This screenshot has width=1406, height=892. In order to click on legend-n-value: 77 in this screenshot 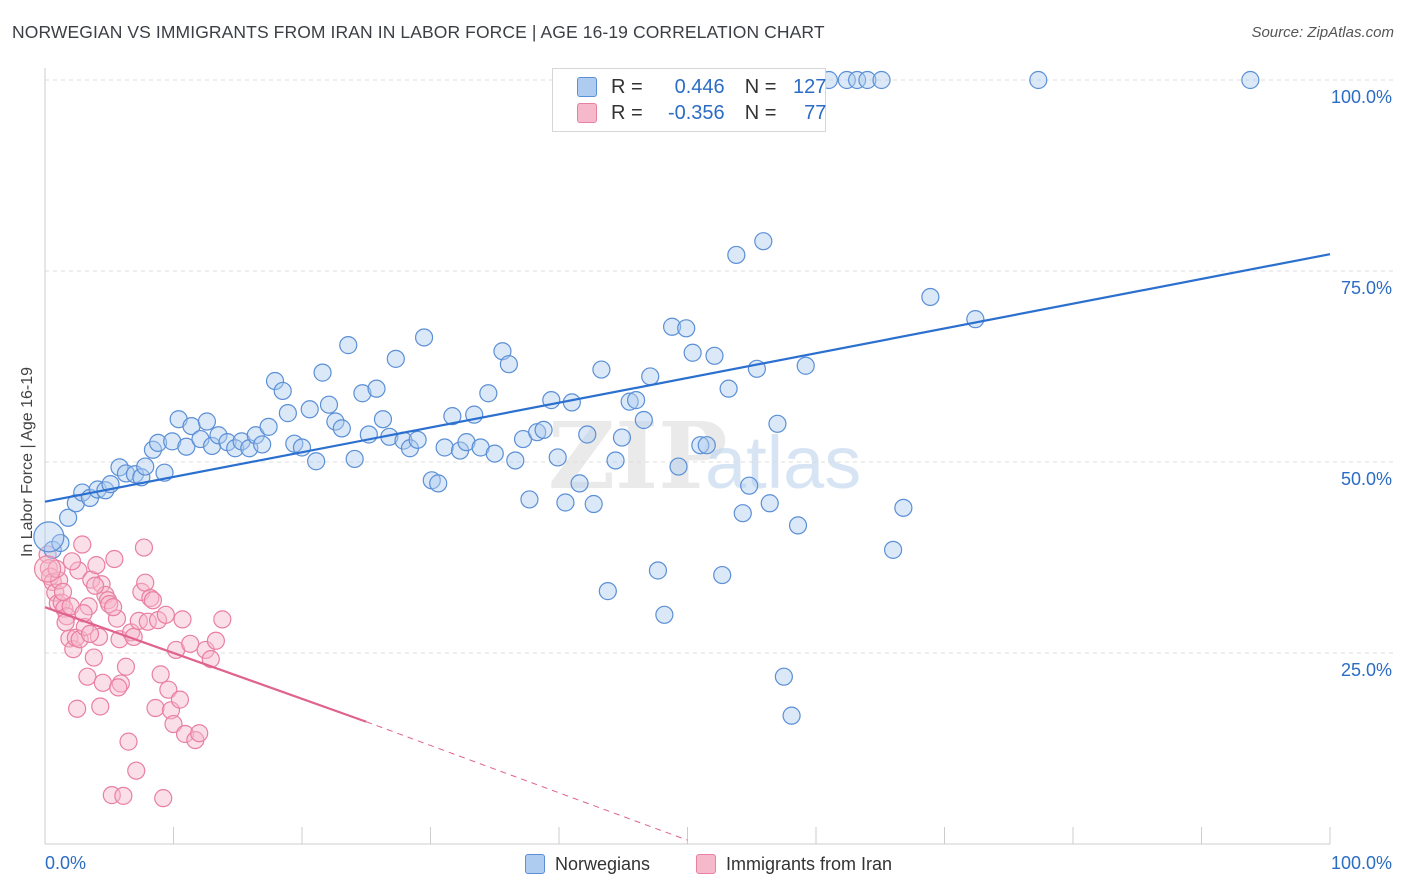, I will do `click(815, 112)`.